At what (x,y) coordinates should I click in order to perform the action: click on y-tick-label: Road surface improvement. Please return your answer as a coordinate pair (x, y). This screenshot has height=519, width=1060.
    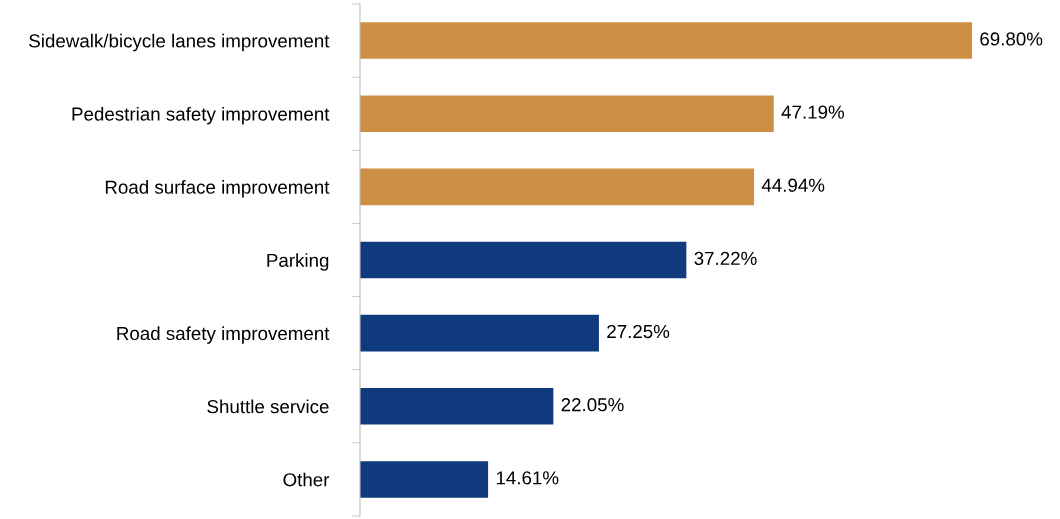
    Looking at the image, I should click on (217, 189).